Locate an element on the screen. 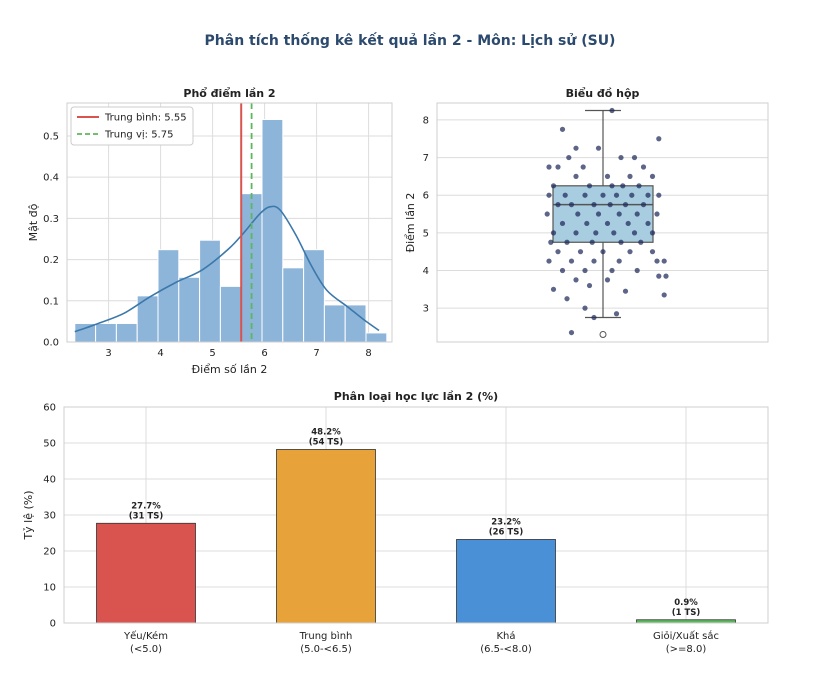 The image size is (820, 698). bar-count-label: (1 TS) is located at coordinates (686, 613).